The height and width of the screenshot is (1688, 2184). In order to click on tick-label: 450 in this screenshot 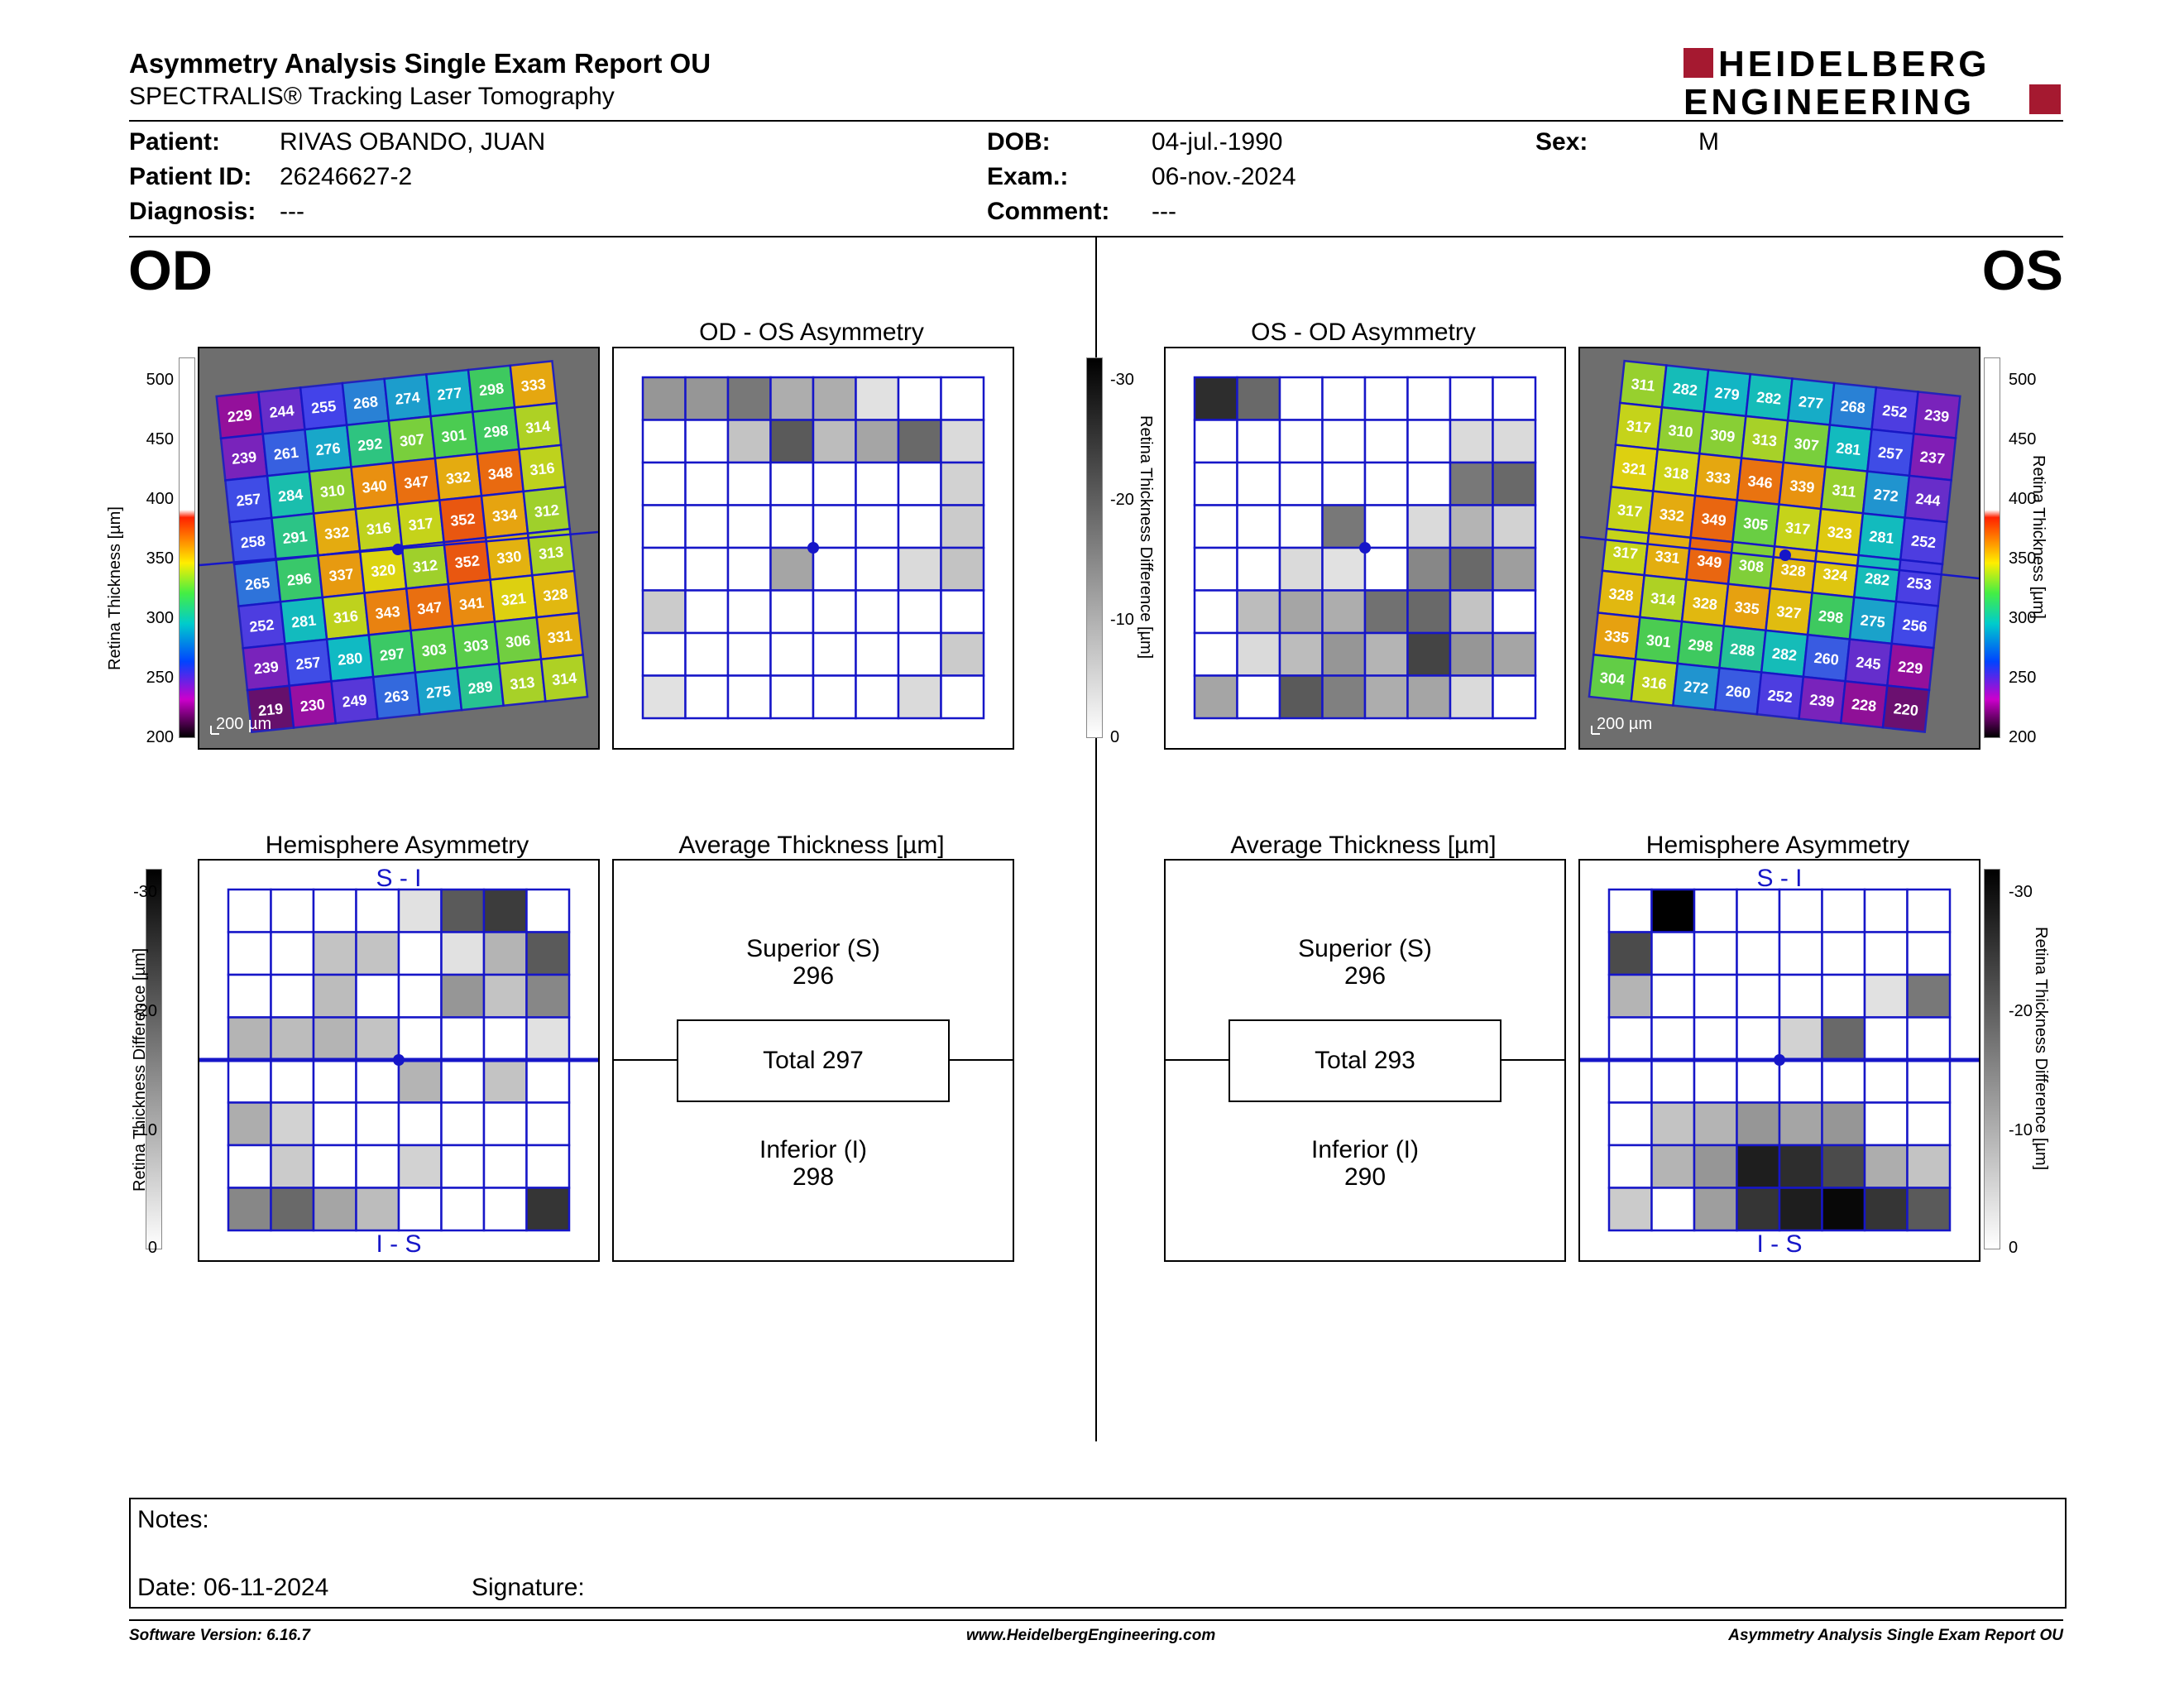, I will do `click(160, 439)`.